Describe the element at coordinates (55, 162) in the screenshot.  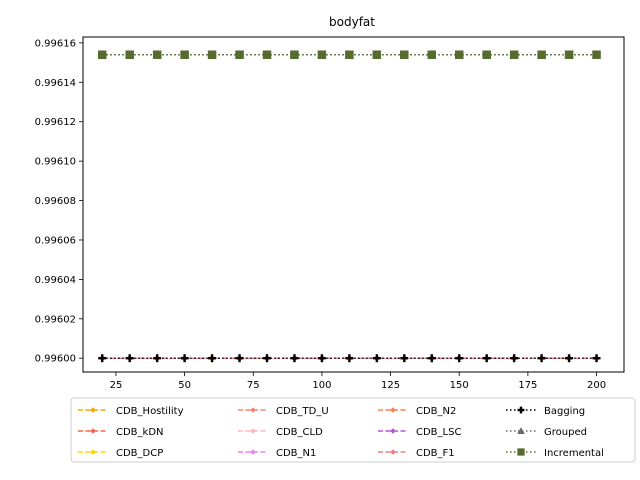
I see `y-tick-label-5: 0.99610` at that location.